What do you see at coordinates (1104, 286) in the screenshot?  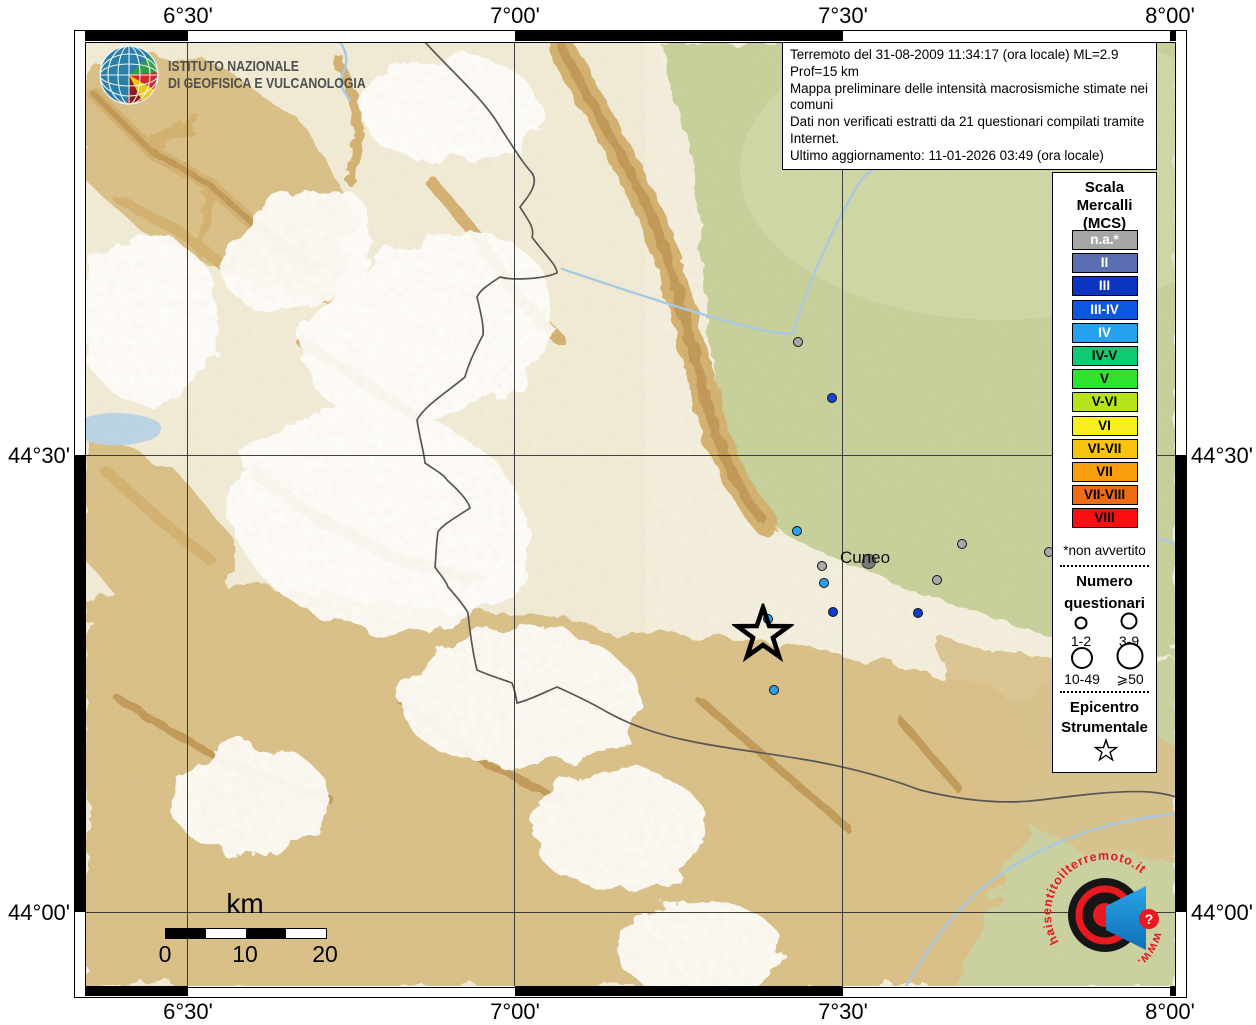 I see `mcs-level-box: III` at bounding box center [1104, 286].